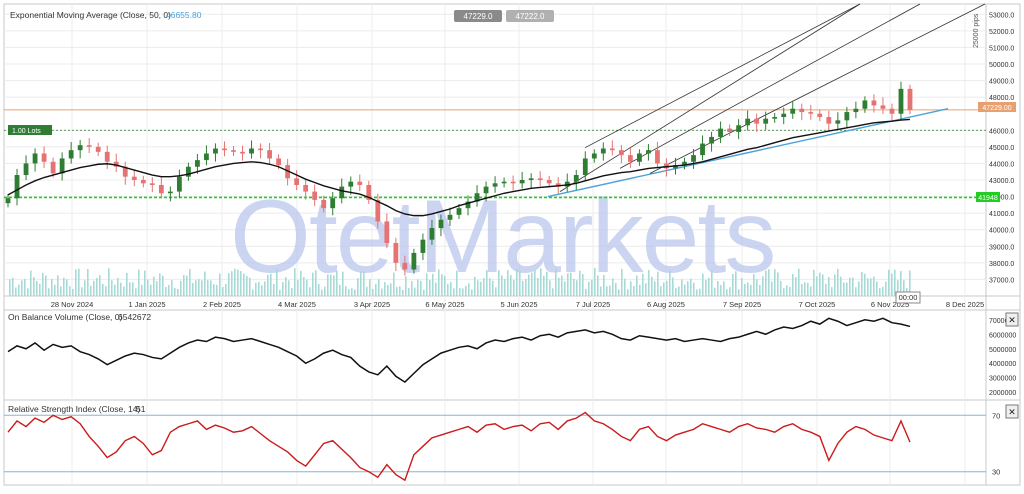  I want to click on obv-line, so click(459, 350).